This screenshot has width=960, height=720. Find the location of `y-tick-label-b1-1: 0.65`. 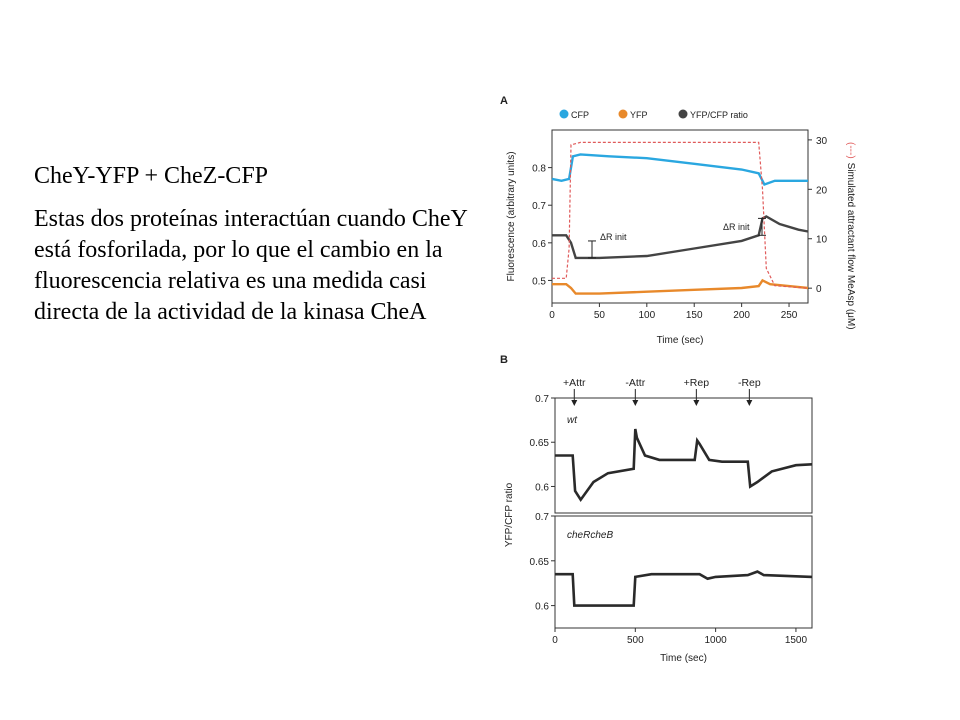

y-tick-label-b1-1: 0.65 is located at coordinates (540, 562).